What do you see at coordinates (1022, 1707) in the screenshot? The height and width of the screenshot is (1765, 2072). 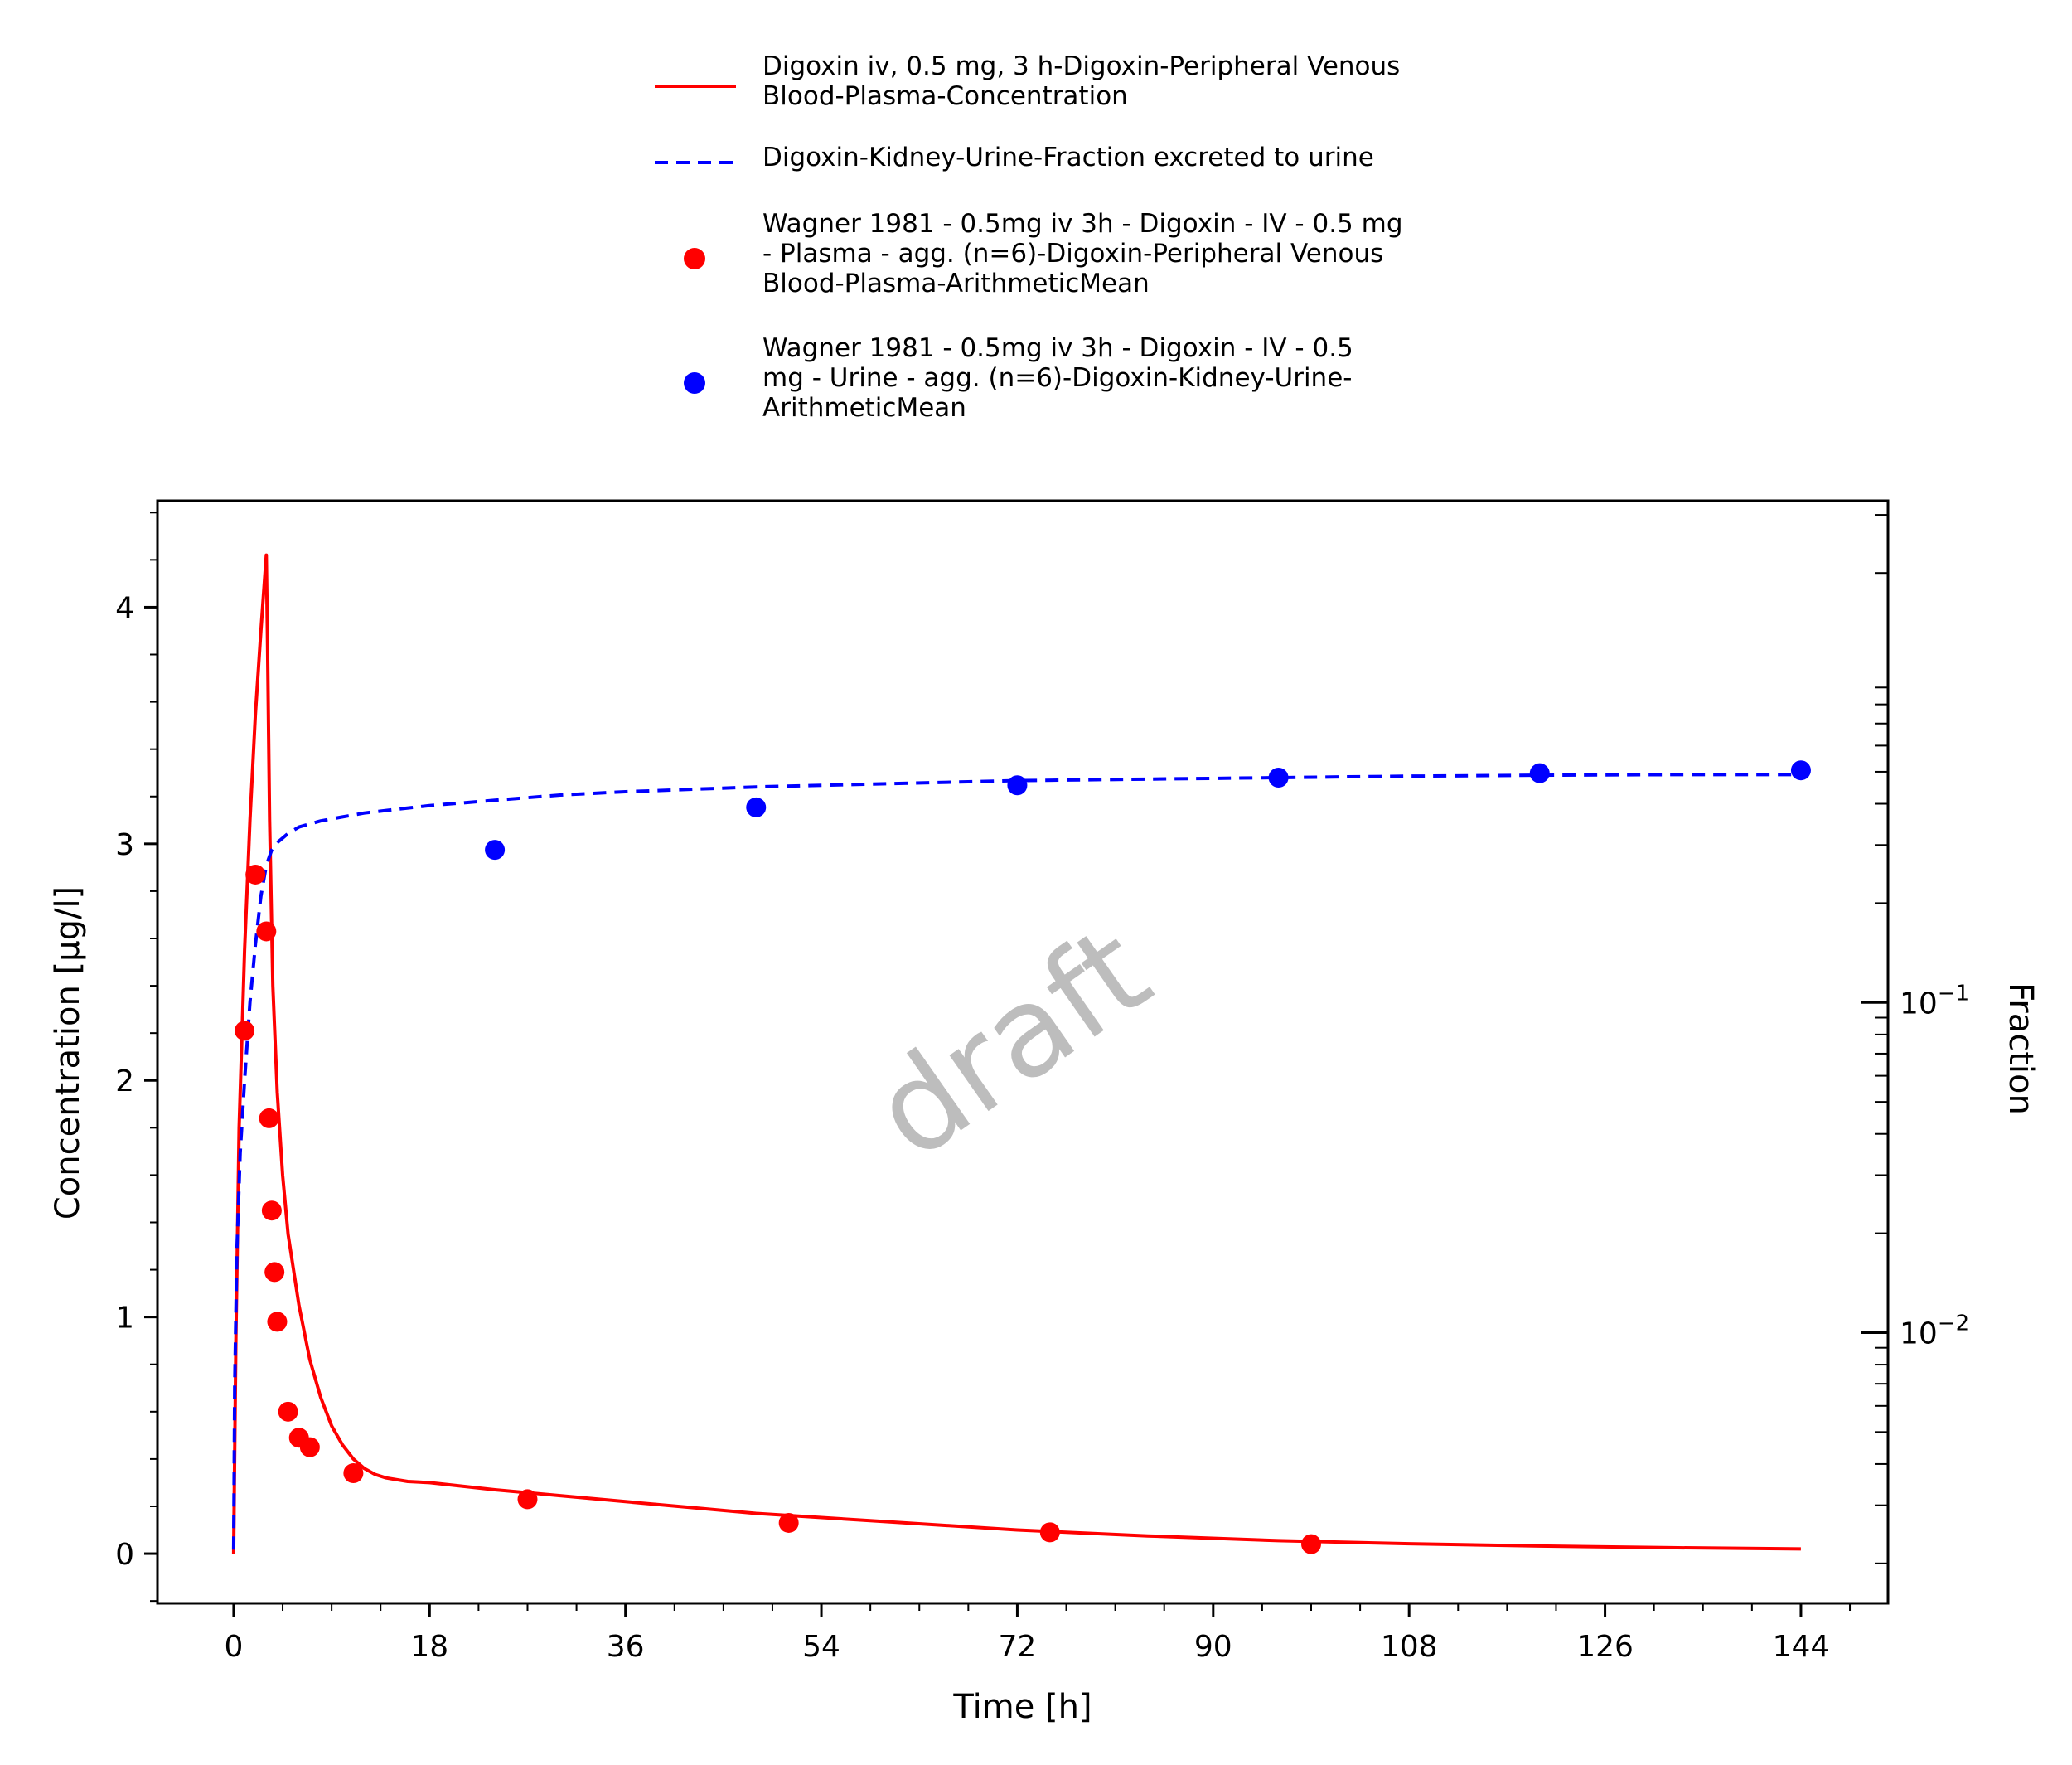 I see `x-axis-title: Time [h]` at bounding box center [1022, 1707].